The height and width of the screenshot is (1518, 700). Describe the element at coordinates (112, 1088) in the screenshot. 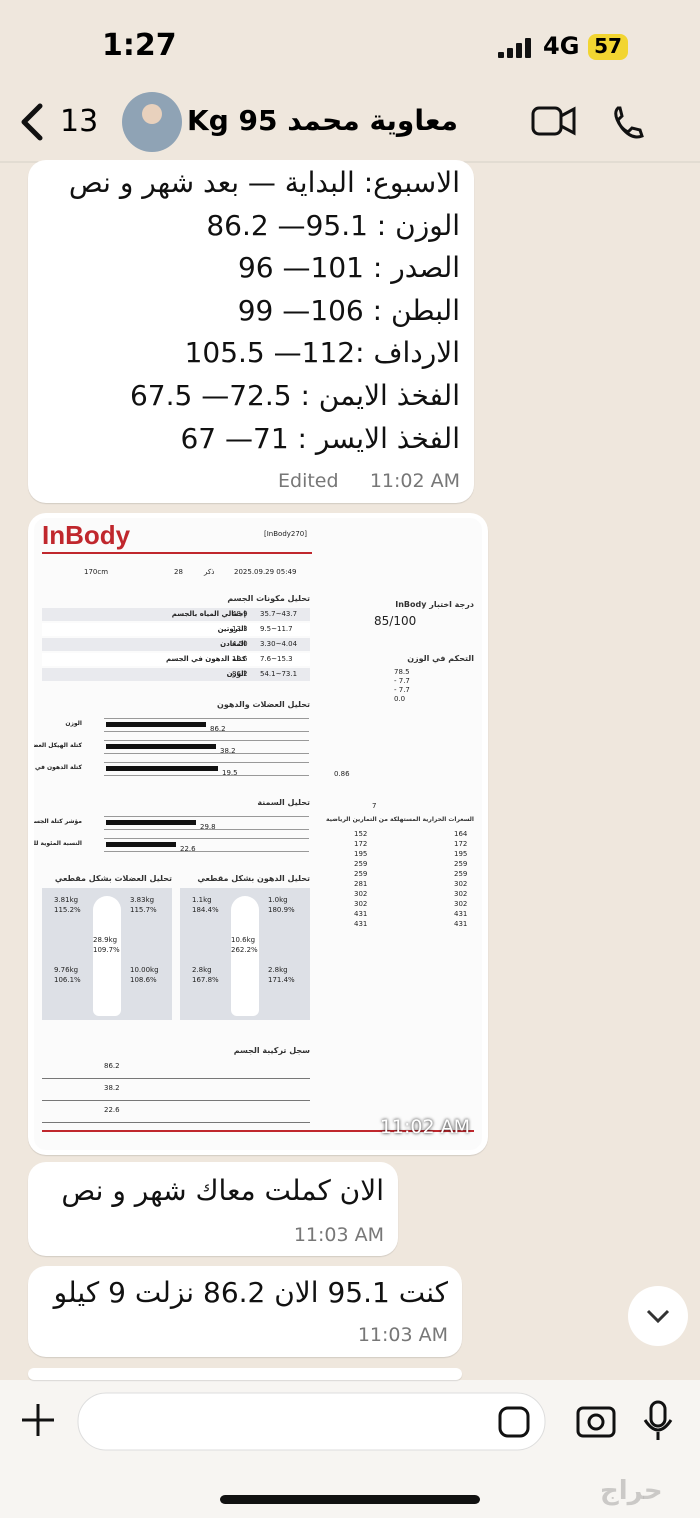

I see `history-value: 38.2` at that location.